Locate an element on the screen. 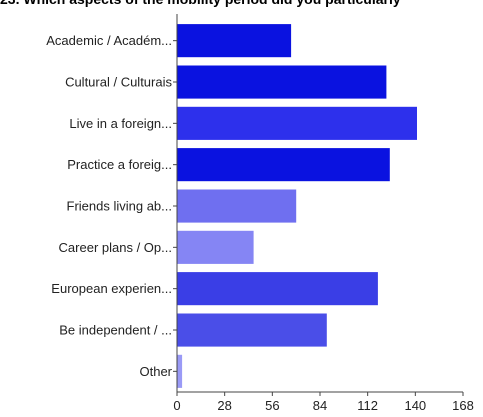 The height and width of the screenshot is (417, 483). x-tick-label: 84 is located at coordinates (320, 405).